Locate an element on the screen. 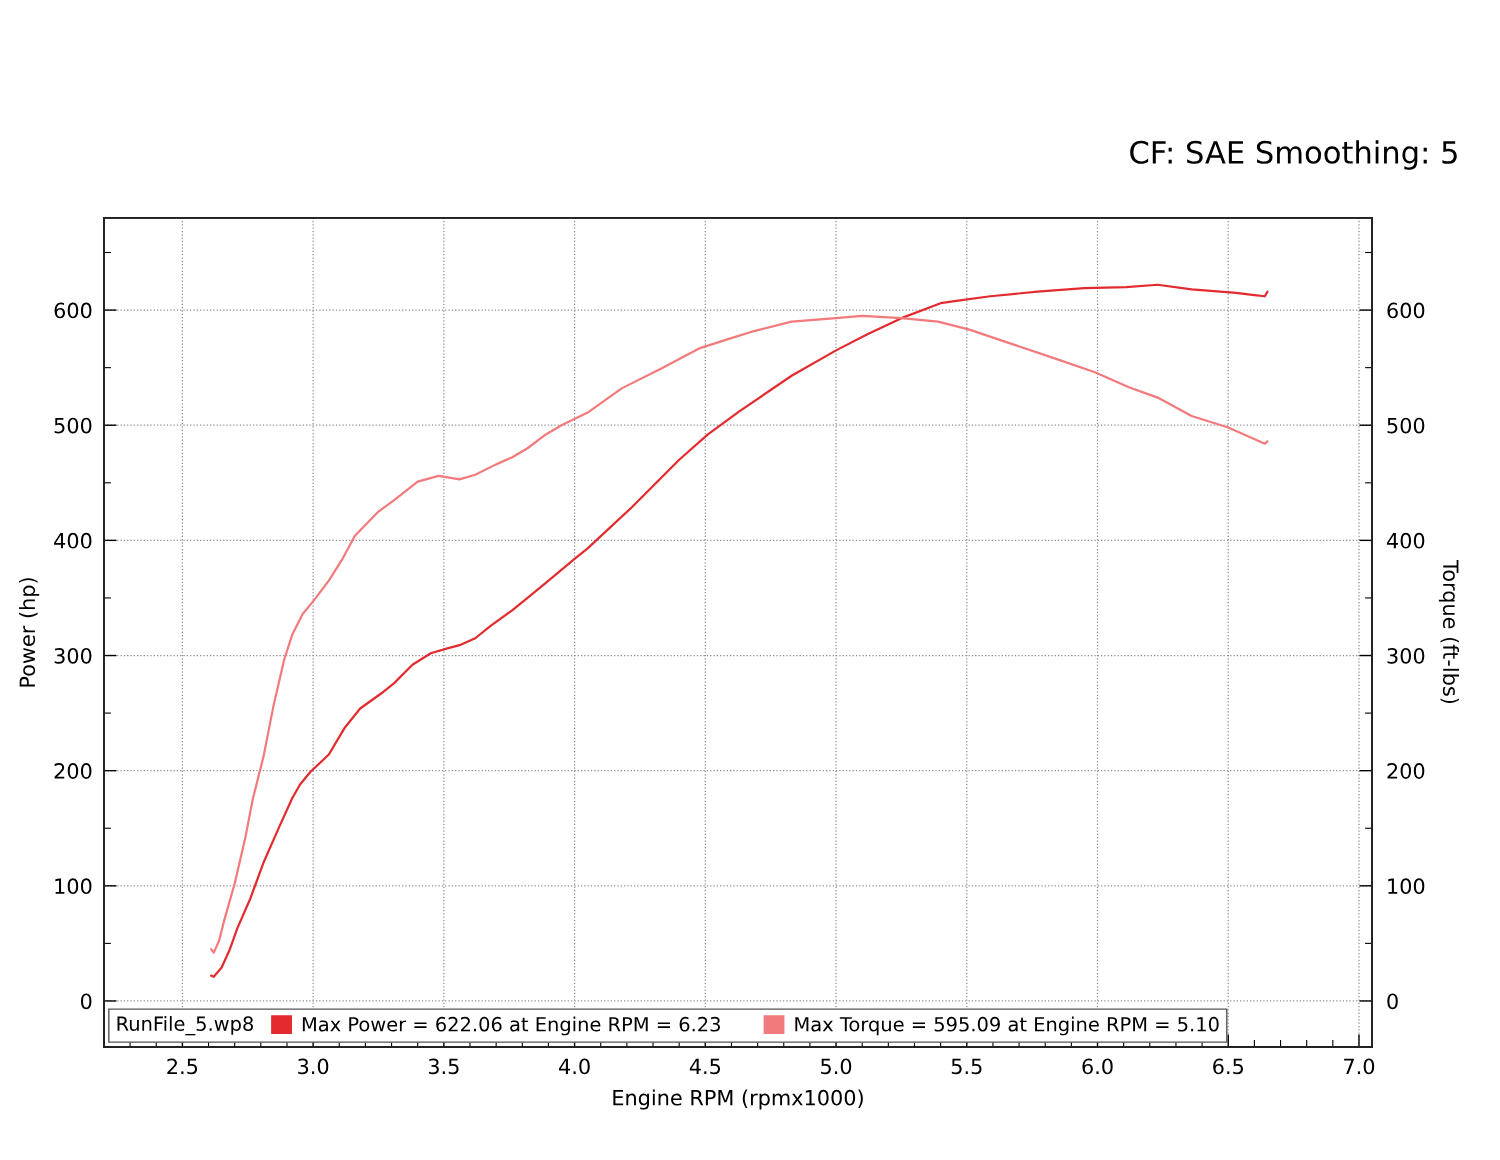 This screenshot has width=1500, height=1160. x-tick-label: 6.5 is located at coordinates (1228, 1066).